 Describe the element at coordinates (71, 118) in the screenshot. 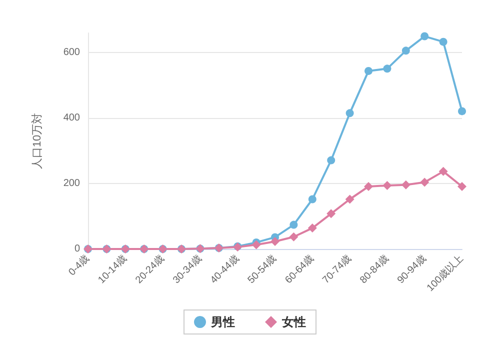

I see `y-tick-label: 400` at that location.